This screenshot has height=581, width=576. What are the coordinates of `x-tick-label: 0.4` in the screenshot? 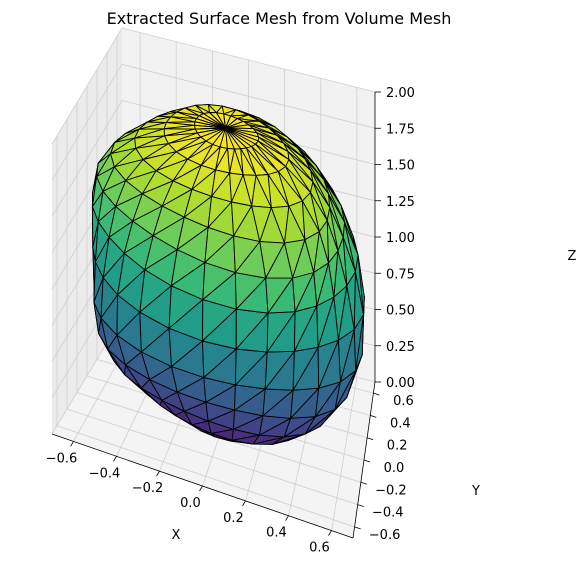 It's located at (276, 533).